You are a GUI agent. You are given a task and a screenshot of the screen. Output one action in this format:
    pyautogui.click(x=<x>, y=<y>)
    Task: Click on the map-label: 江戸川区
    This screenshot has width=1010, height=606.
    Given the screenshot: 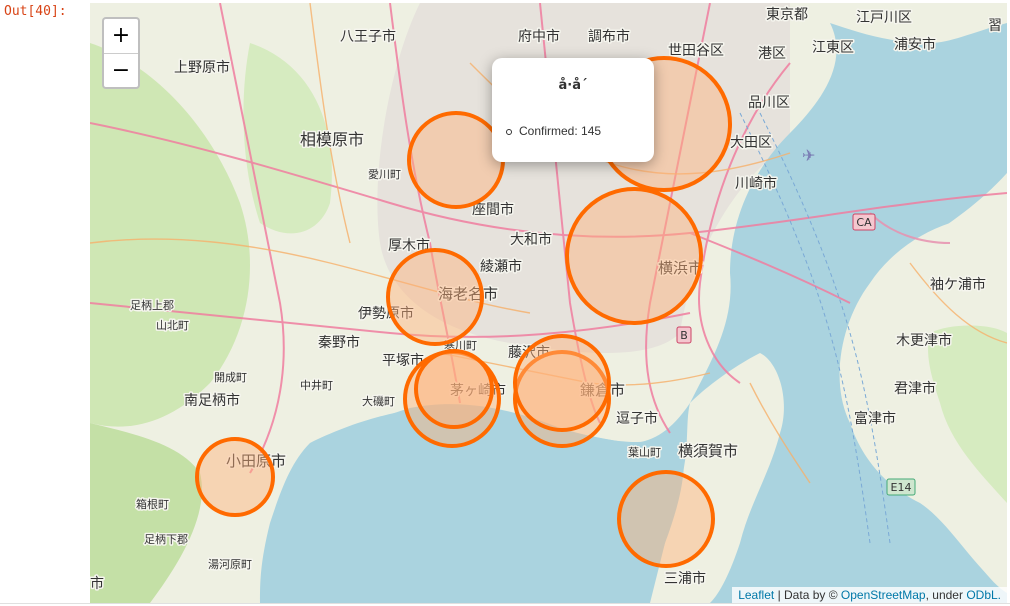 What is the action you would take?
    pyautogui.click(x=884, y=18)
    